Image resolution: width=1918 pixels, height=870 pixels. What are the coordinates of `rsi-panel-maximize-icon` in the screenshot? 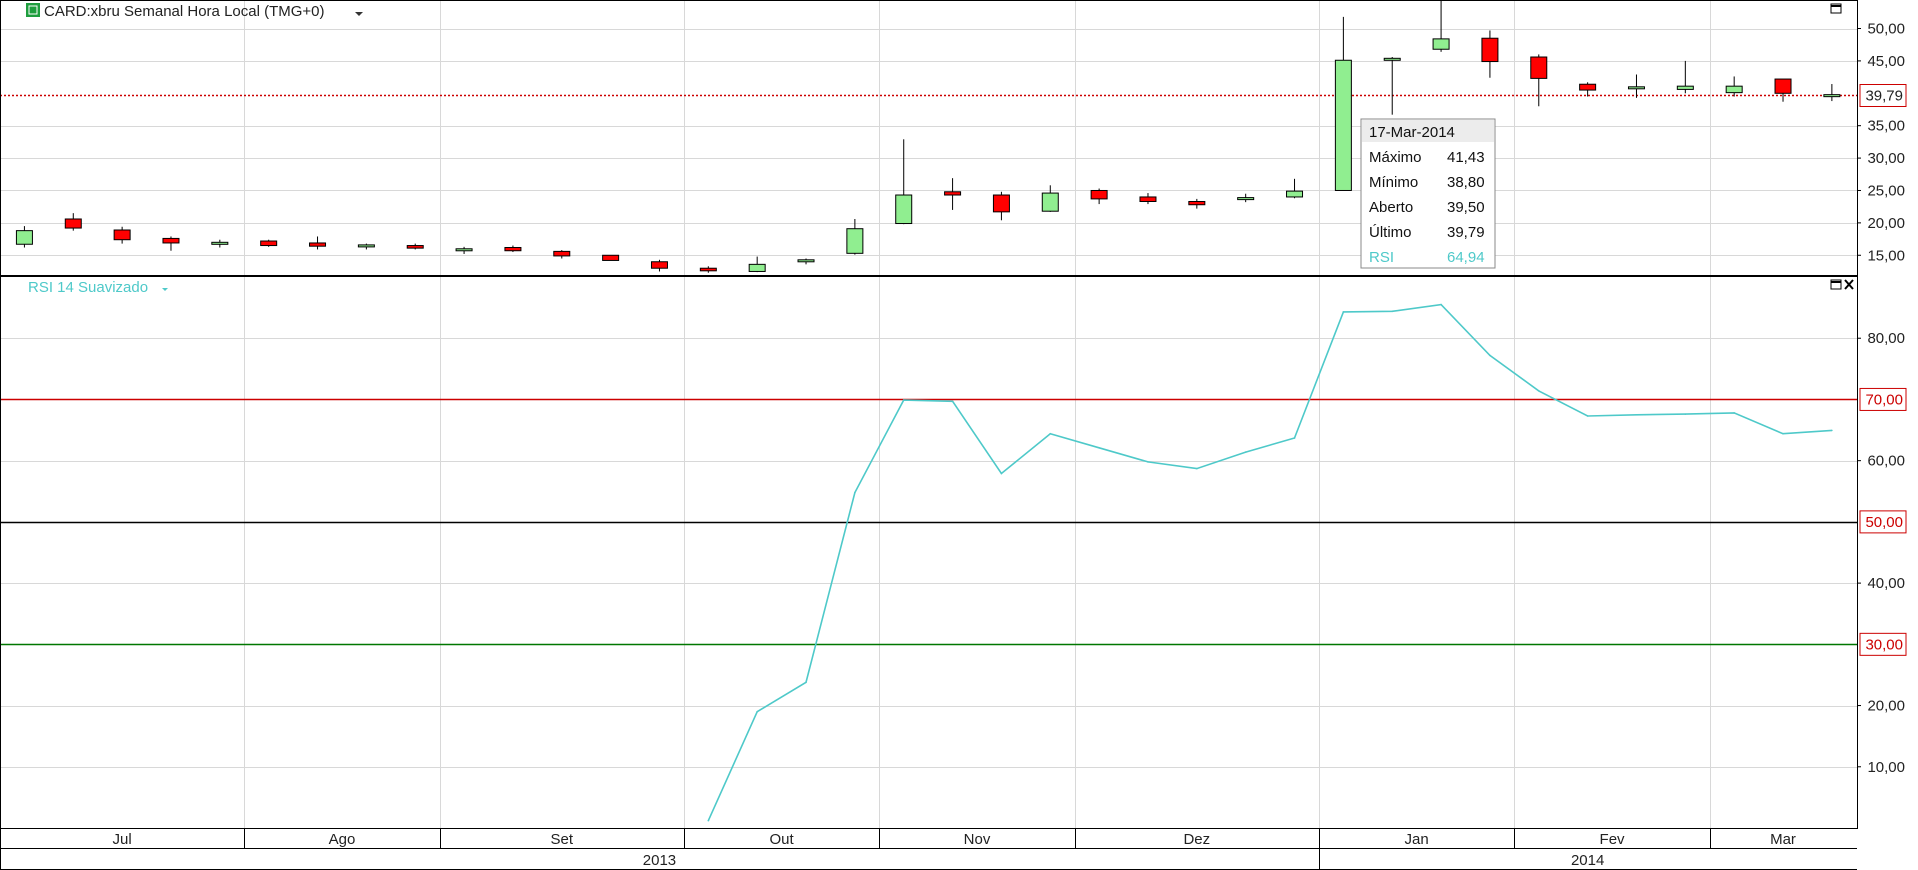 It's located at (1836, 284).